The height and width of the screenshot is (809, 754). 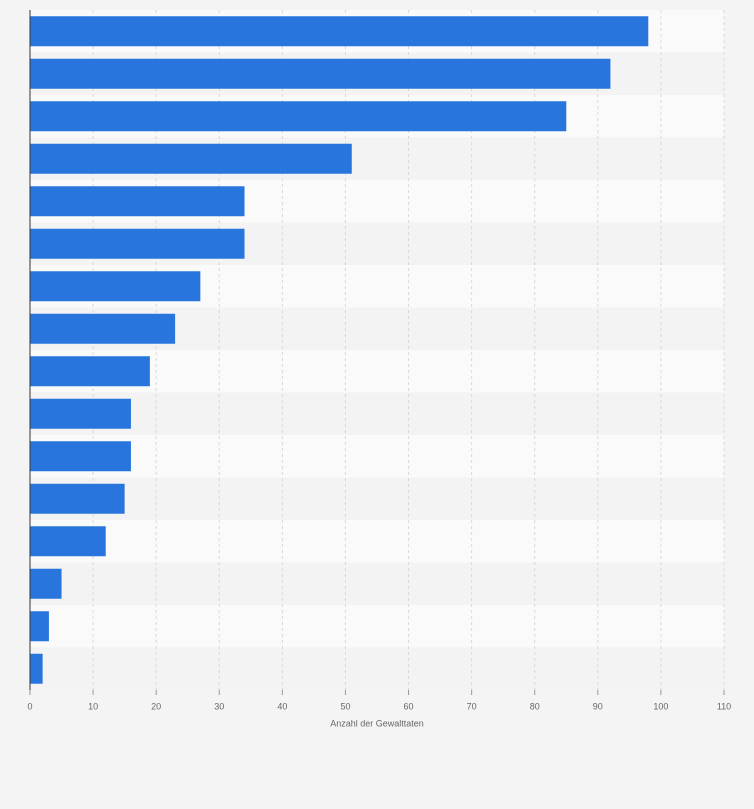 What do you see at coordinates (29, 706) in the screenshot?
I see `x-tick-label: 0` at bounding box center [29, 706].